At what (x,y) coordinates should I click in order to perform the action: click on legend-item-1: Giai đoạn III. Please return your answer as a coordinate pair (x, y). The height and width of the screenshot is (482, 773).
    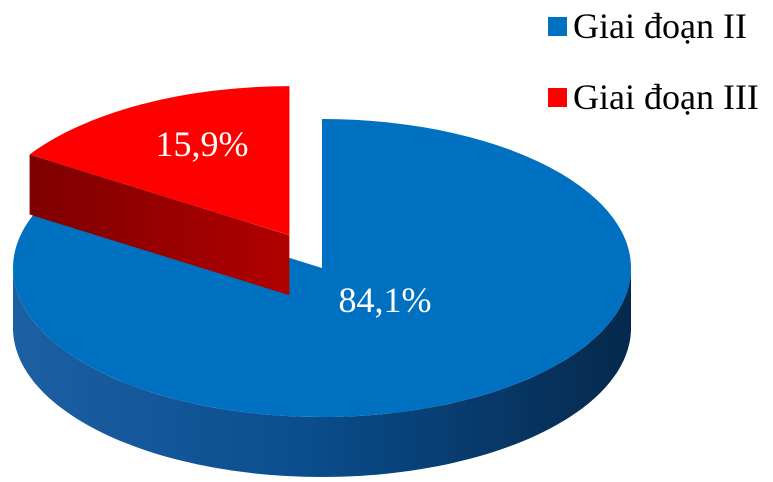
    Looking at the image, I should click on (653, 97).